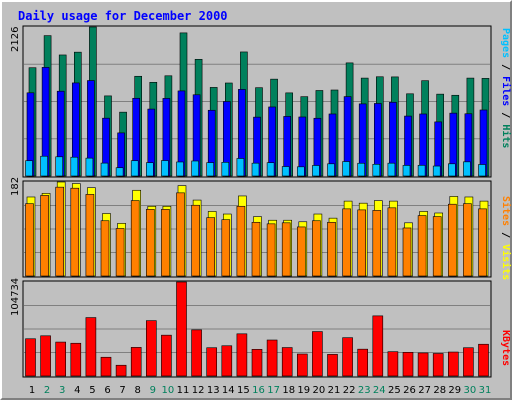 This screenshot has width=512, height=400. Describe the element at coordinates (303, 390) in the screenshot. I see `day-label: 19` at that location.